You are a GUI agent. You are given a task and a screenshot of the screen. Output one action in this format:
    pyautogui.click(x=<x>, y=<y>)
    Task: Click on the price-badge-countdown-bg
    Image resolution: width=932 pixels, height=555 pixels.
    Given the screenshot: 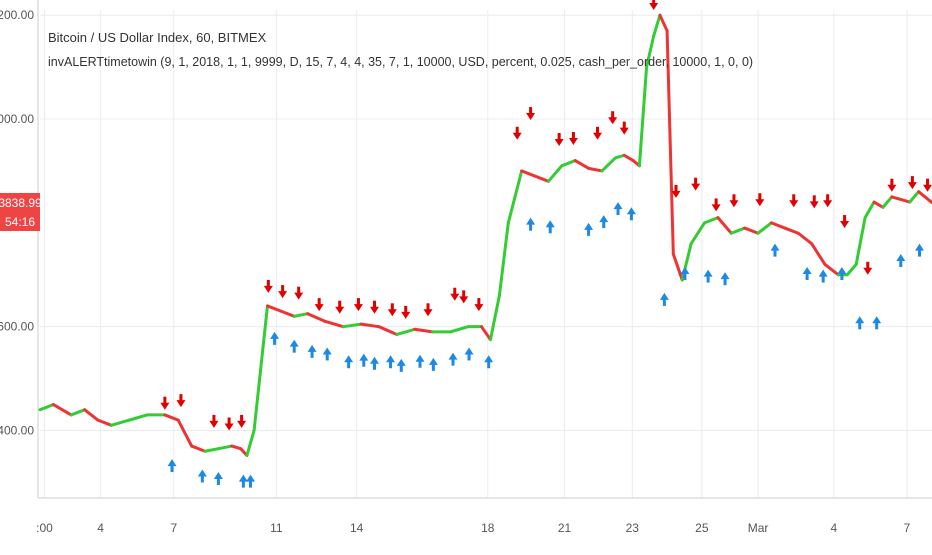 What is the action you would take?
    pyautogui.click(x=20, y=222)
    